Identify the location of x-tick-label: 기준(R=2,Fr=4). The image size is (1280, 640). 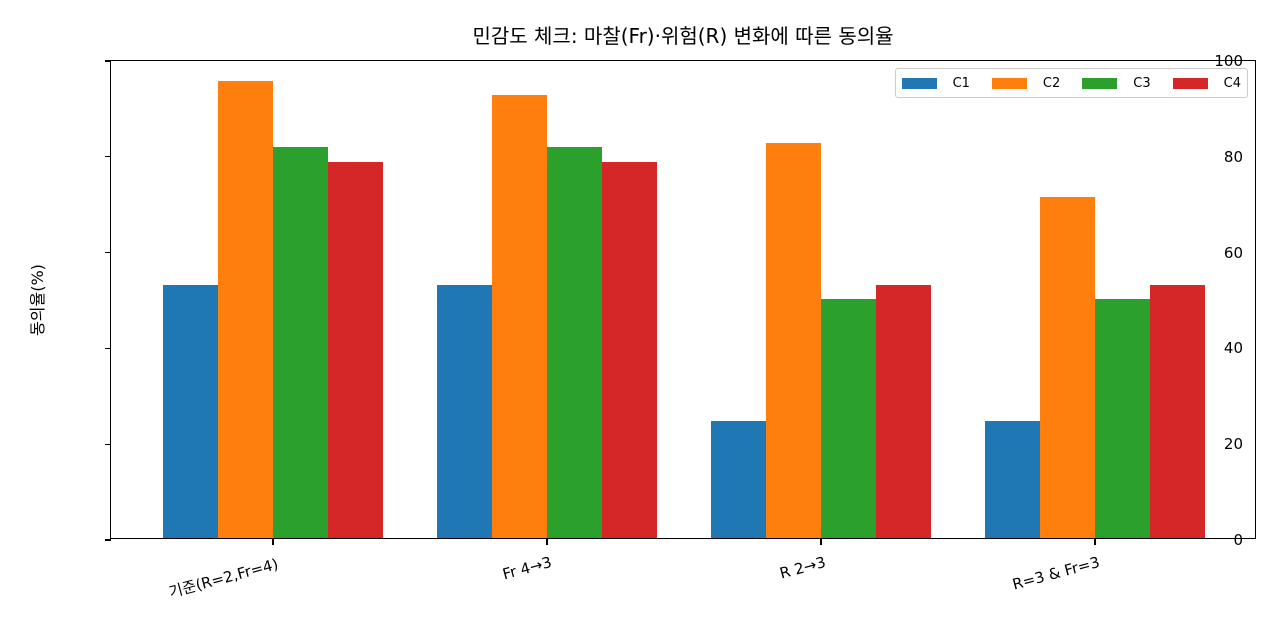
(223, 578).